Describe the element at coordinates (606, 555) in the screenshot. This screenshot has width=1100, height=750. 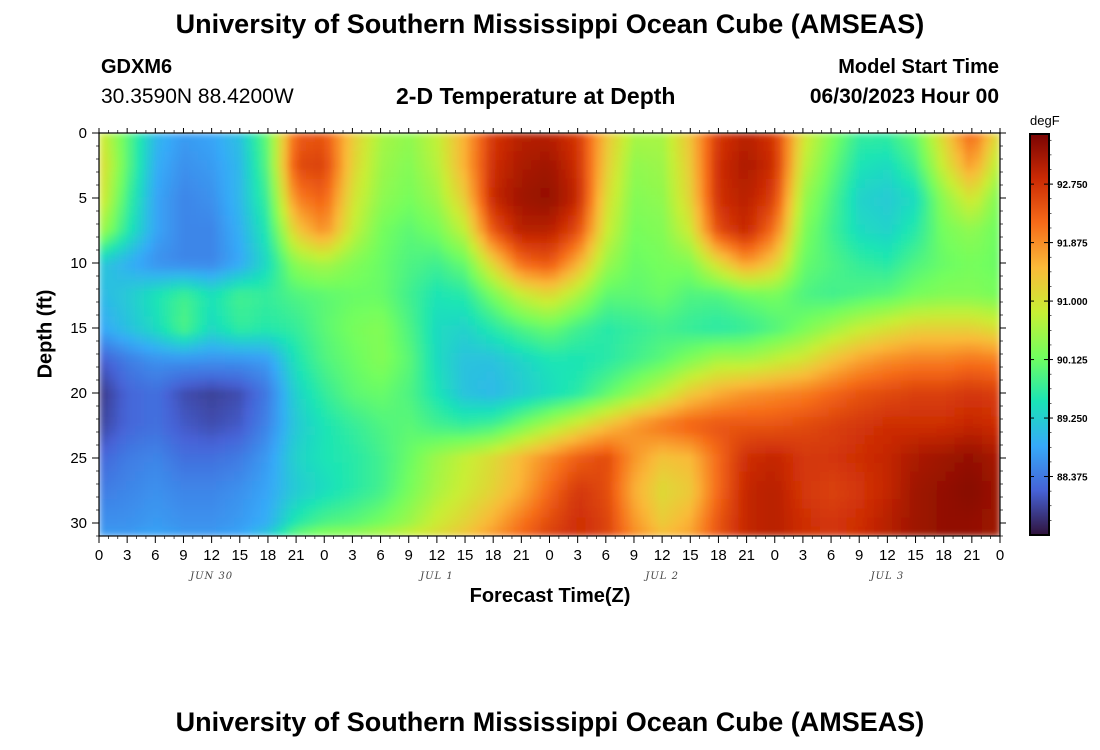
I see `x-tick-label: 6` at that location.